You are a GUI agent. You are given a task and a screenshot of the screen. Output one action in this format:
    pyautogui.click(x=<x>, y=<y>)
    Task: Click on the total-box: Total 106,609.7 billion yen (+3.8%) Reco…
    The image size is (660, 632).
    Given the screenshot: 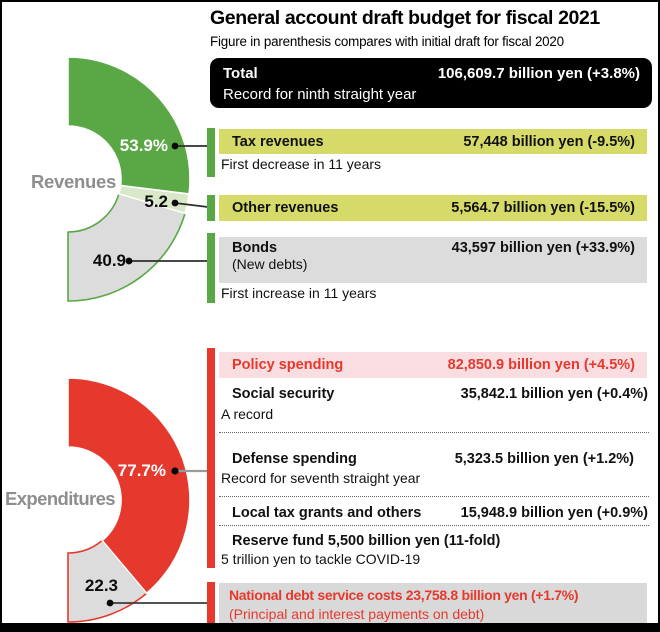 What is the action you would take?
    pyautogui.click(x=431, y=83)
    